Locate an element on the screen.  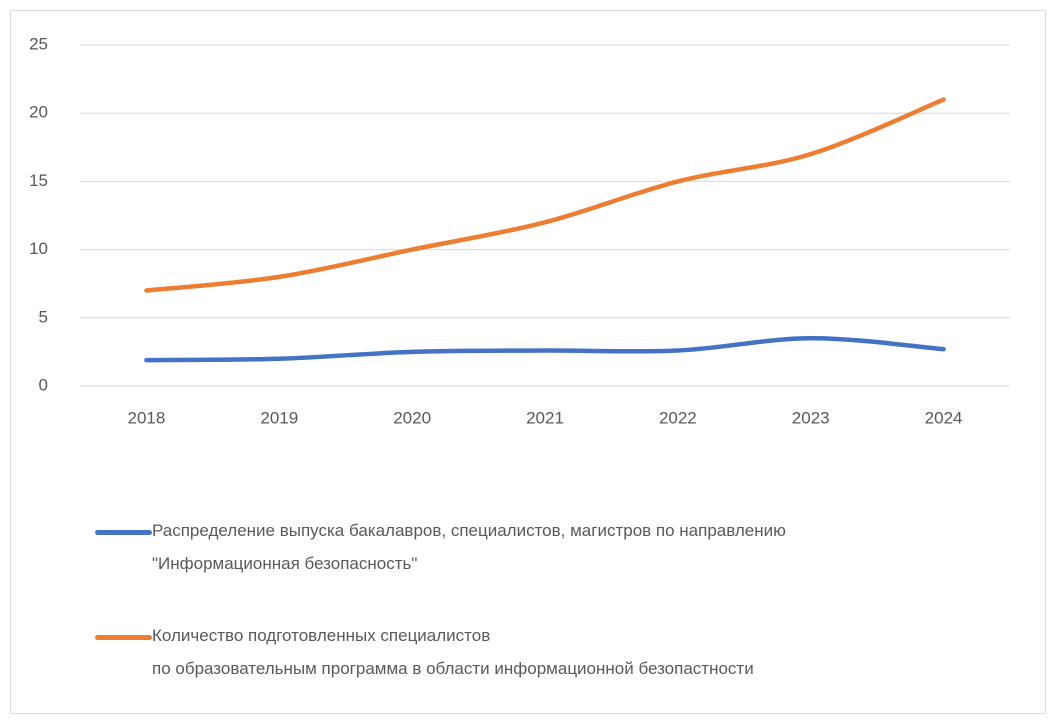
x-tick-label: 2021 is located at coordinates (545, 417).